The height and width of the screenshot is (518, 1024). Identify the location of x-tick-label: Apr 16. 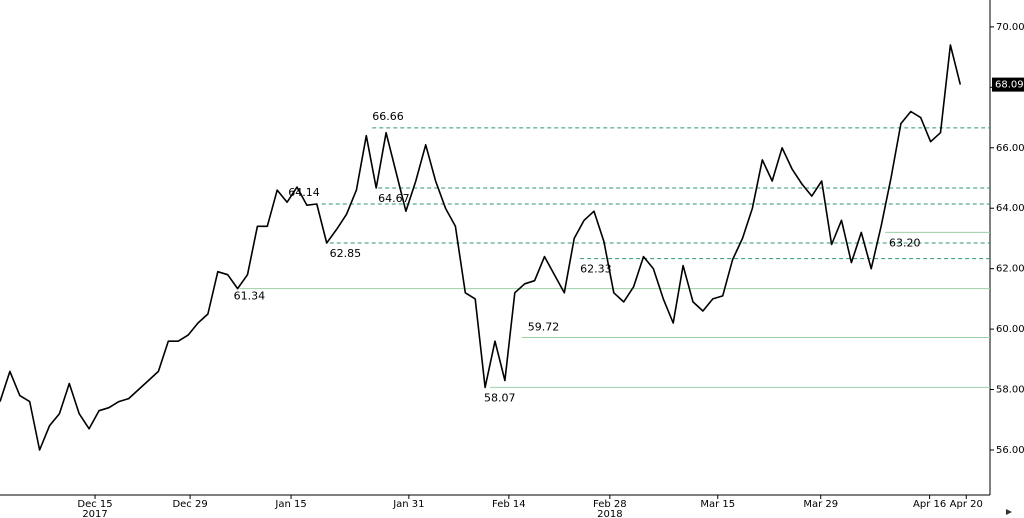
(929, 504).